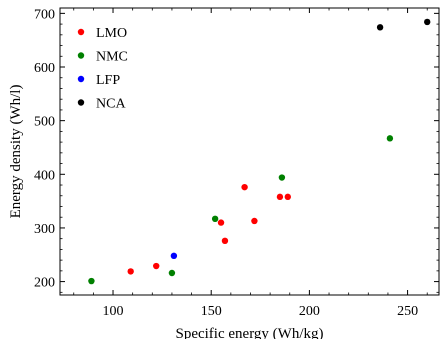  I want to click on y-tick-label: 600, so click(44, 68).